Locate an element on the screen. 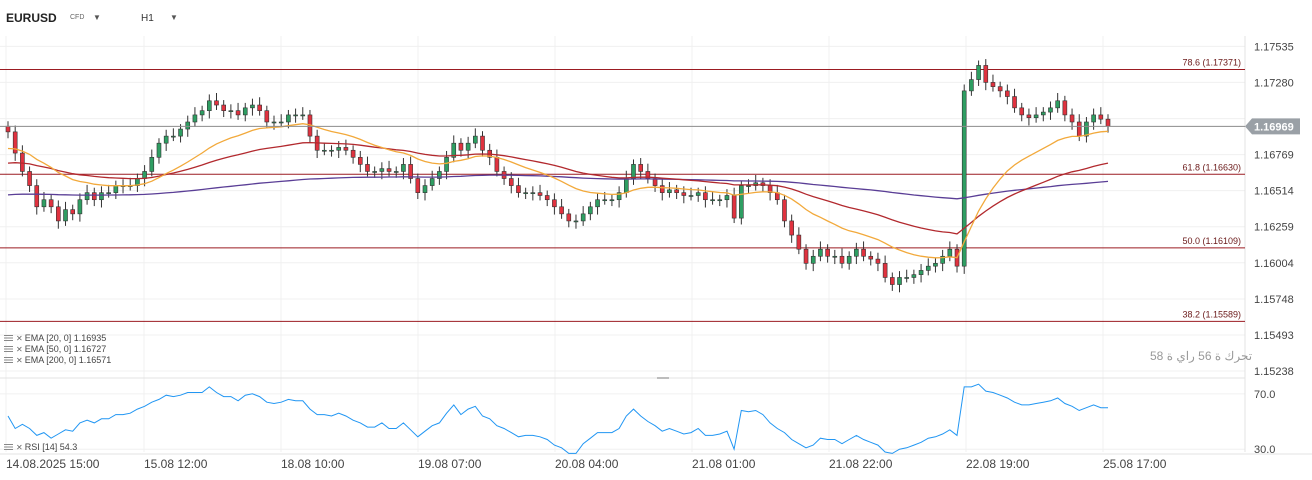  fib-level-label: 50.0 (1.16109) is located at coordinates (1211, 241).